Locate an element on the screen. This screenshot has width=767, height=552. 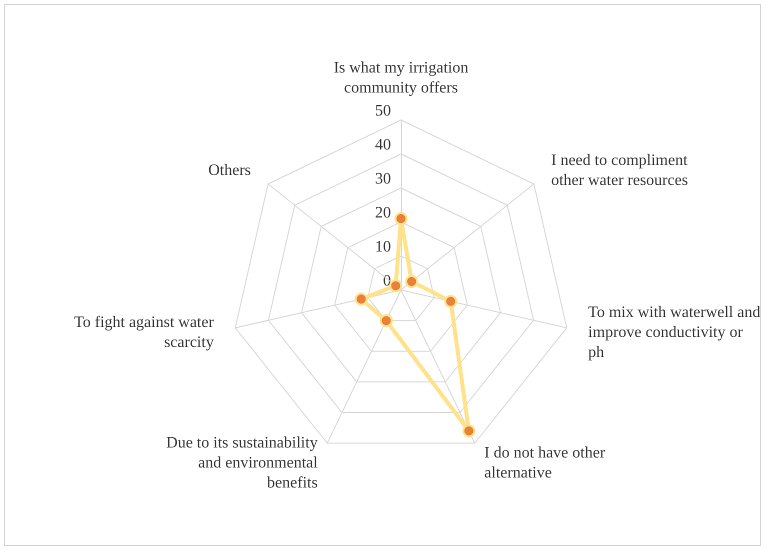
spoke-label: I do not have other alternative is located at coordinates (545, 463).